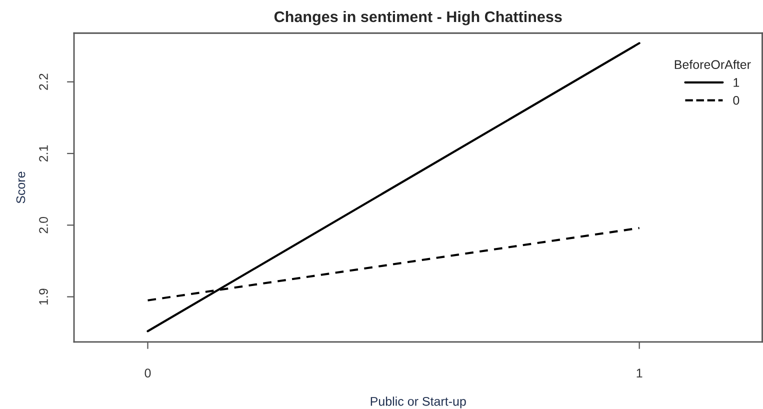 This screenshot has width=763, height=409. What do you see at coordinates (418, 18) in the screenshot?
I see `chart-title: Changes in sentiment - High Chattiness` at bounding box center [418, 18].